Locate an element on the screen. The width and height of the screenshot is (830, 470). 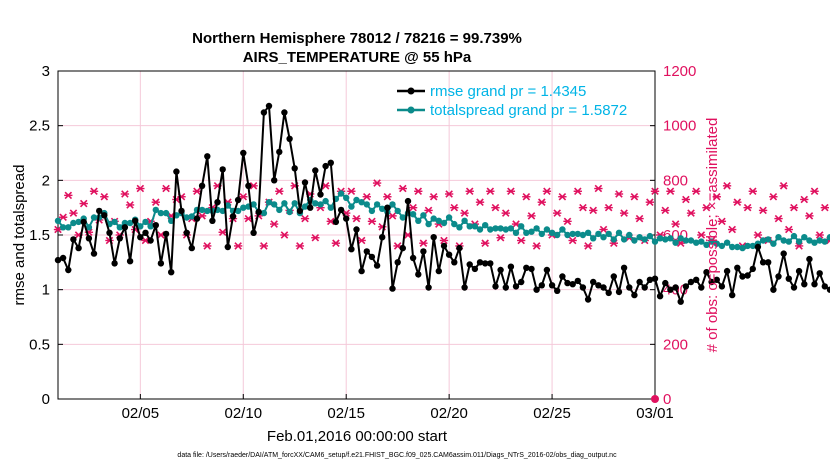
legend-spread-marker is located at coordinates (411, 110).